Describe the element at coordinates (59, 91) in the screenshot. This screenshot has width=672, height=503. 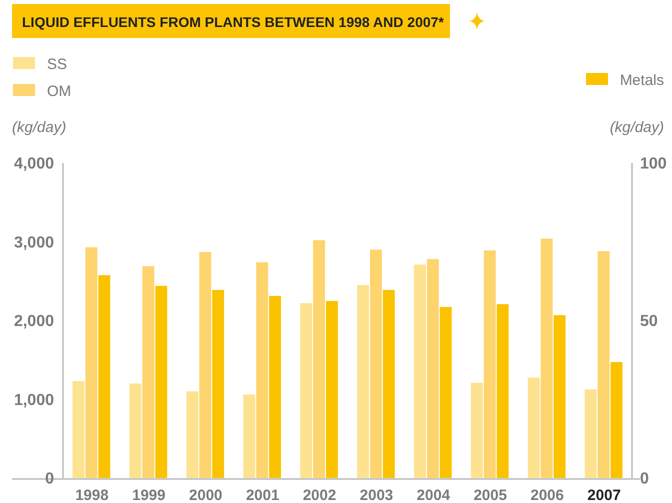
I see `legend-label: OM` at that location.